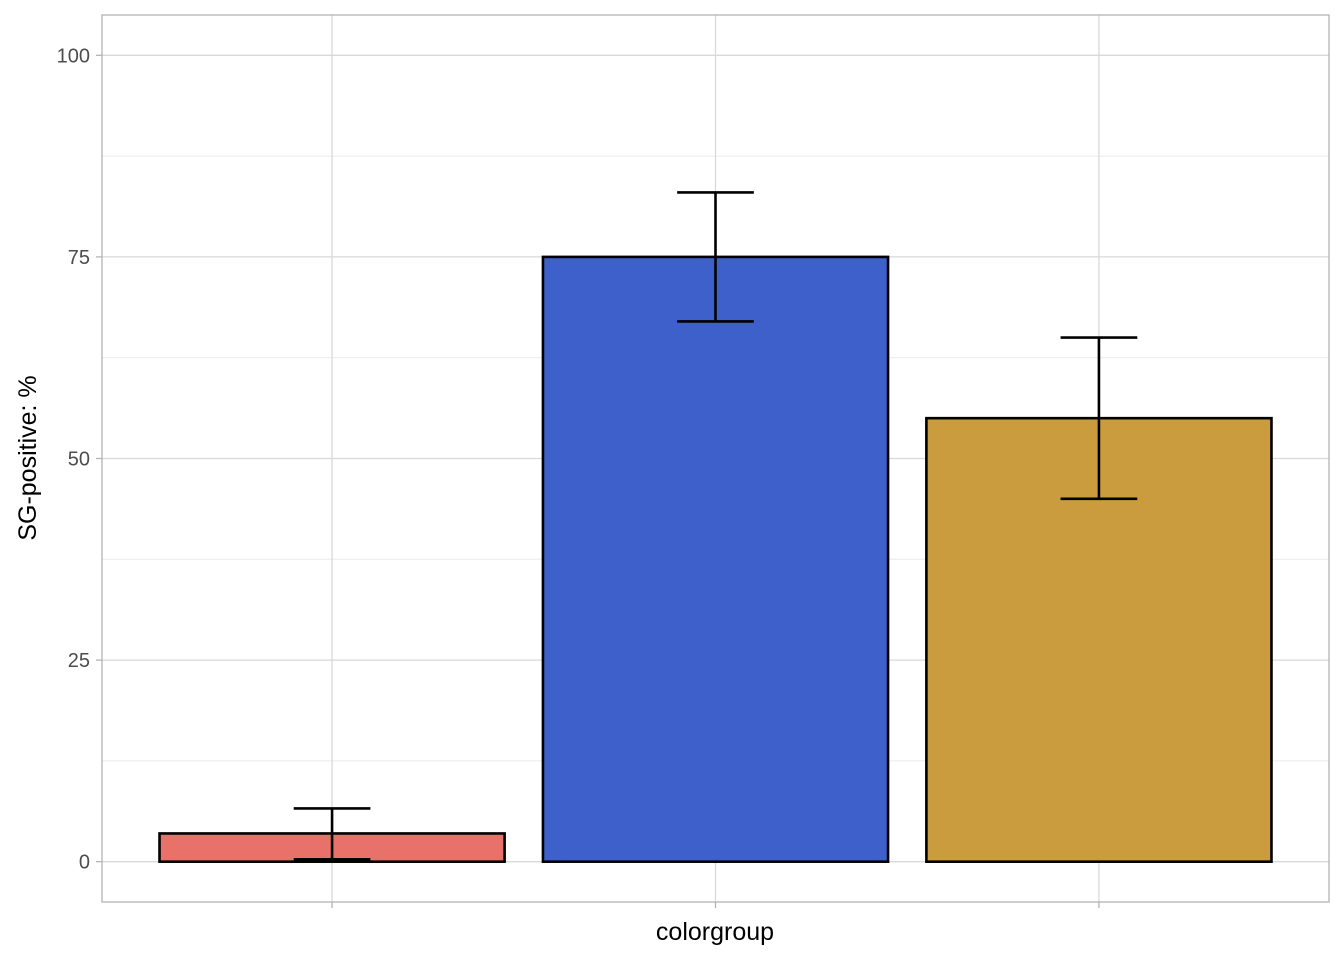 This screenshot has width=1344, height=965. I want to click on x-axis-title: colorgroup, so click(715, 932).